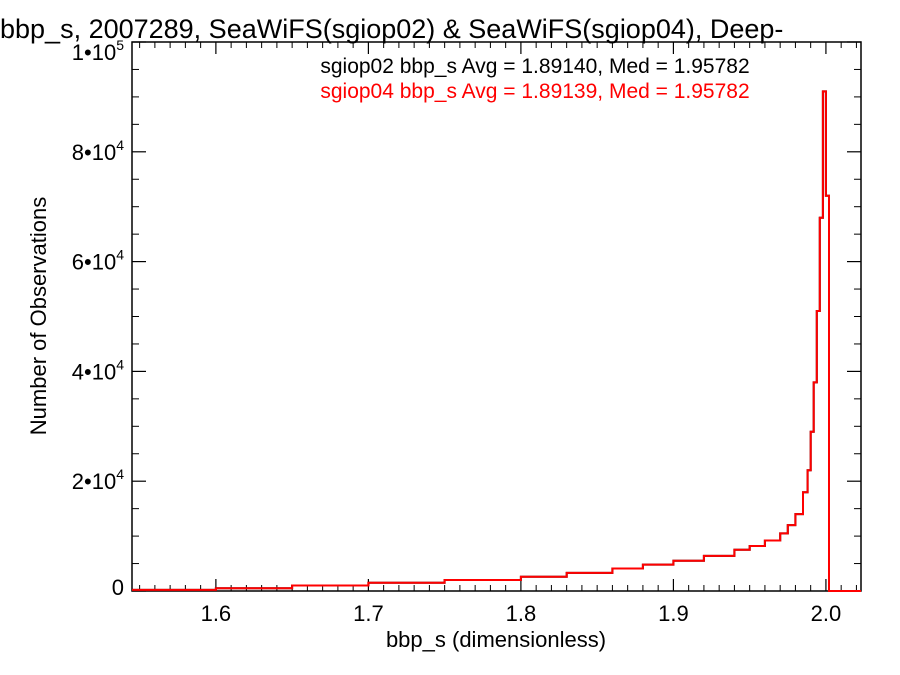  I want to click on y-axis-title: Number of Observations, so click(38, 316).